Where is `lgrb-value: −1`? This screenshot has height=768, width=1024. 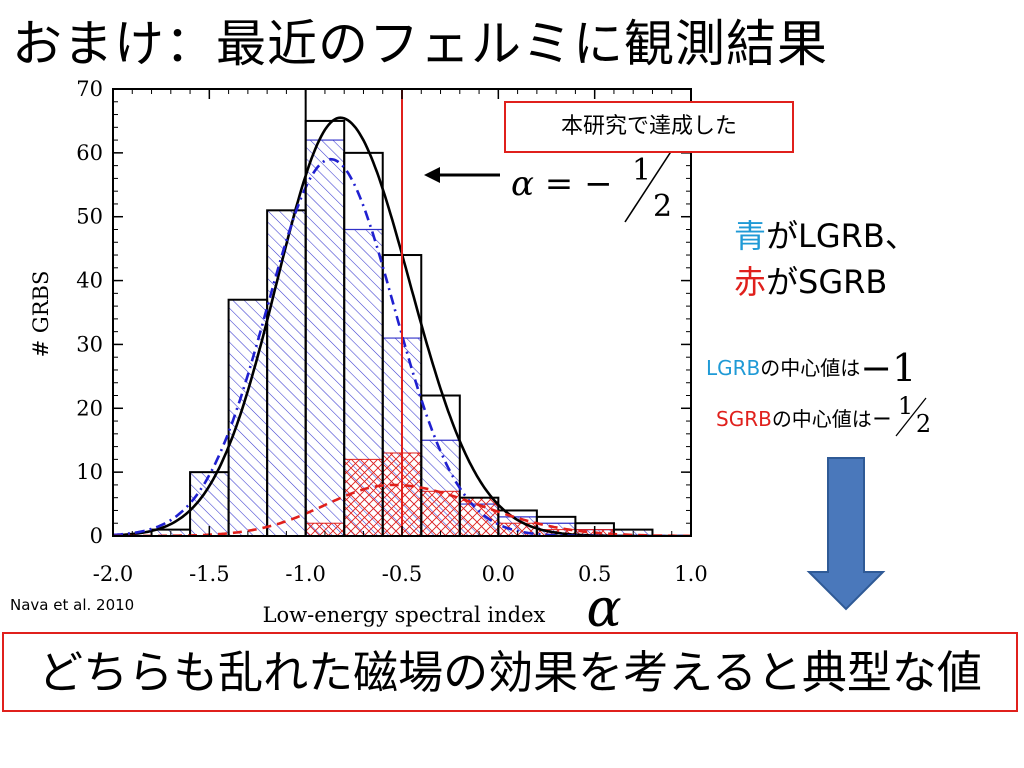
lgrb-value: −1 is located at coordinates (888, 368).